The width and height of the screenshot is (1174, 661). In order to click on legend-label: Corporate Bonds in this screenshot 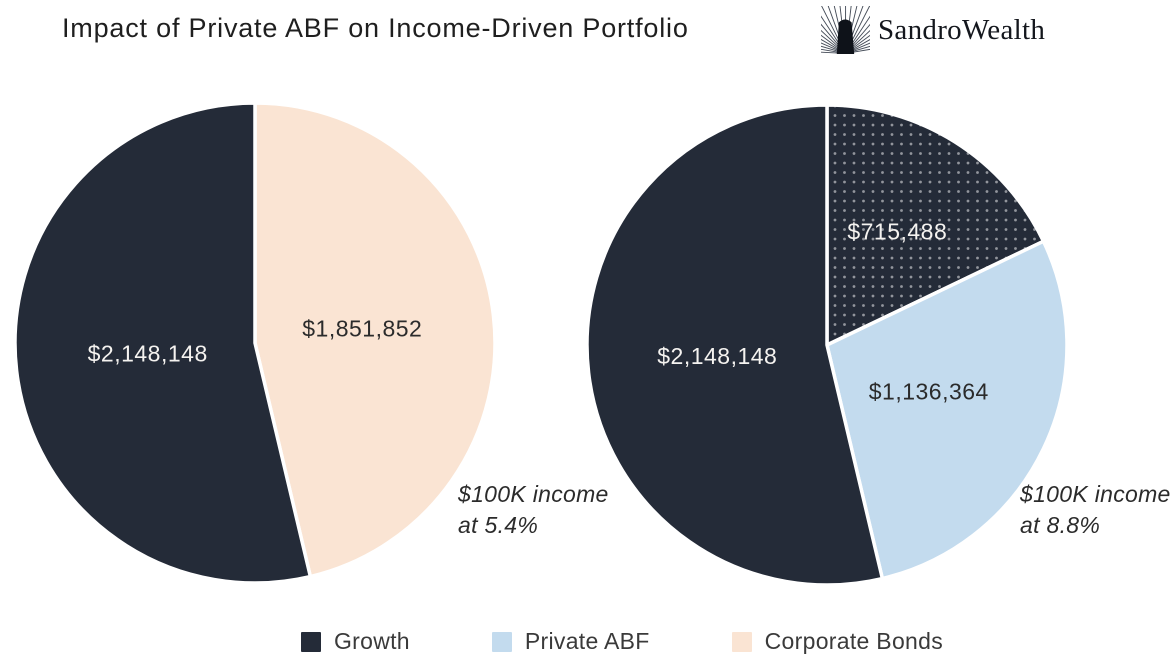, I will do `click(854, 641)`.